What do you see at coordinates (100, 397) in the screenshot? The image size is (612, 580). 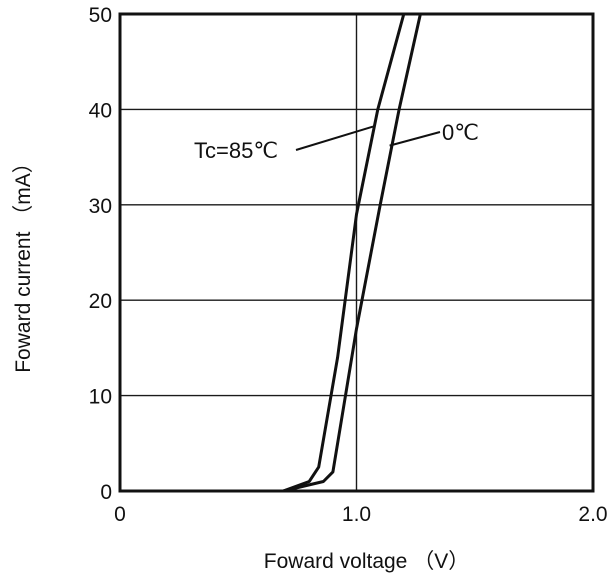 I see `y-tick-label: 10` at bounding box center [100, 397].